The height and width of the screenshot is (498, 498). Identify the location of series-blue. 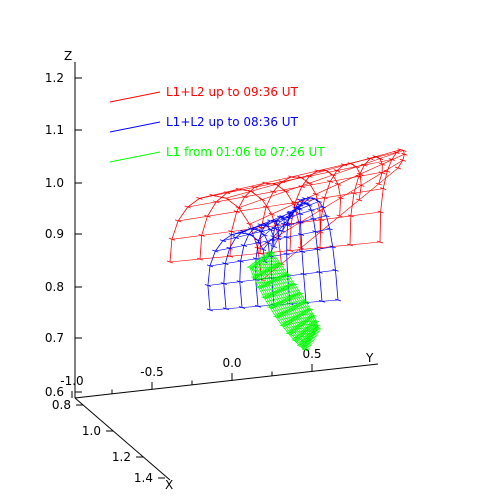
(273, 254).